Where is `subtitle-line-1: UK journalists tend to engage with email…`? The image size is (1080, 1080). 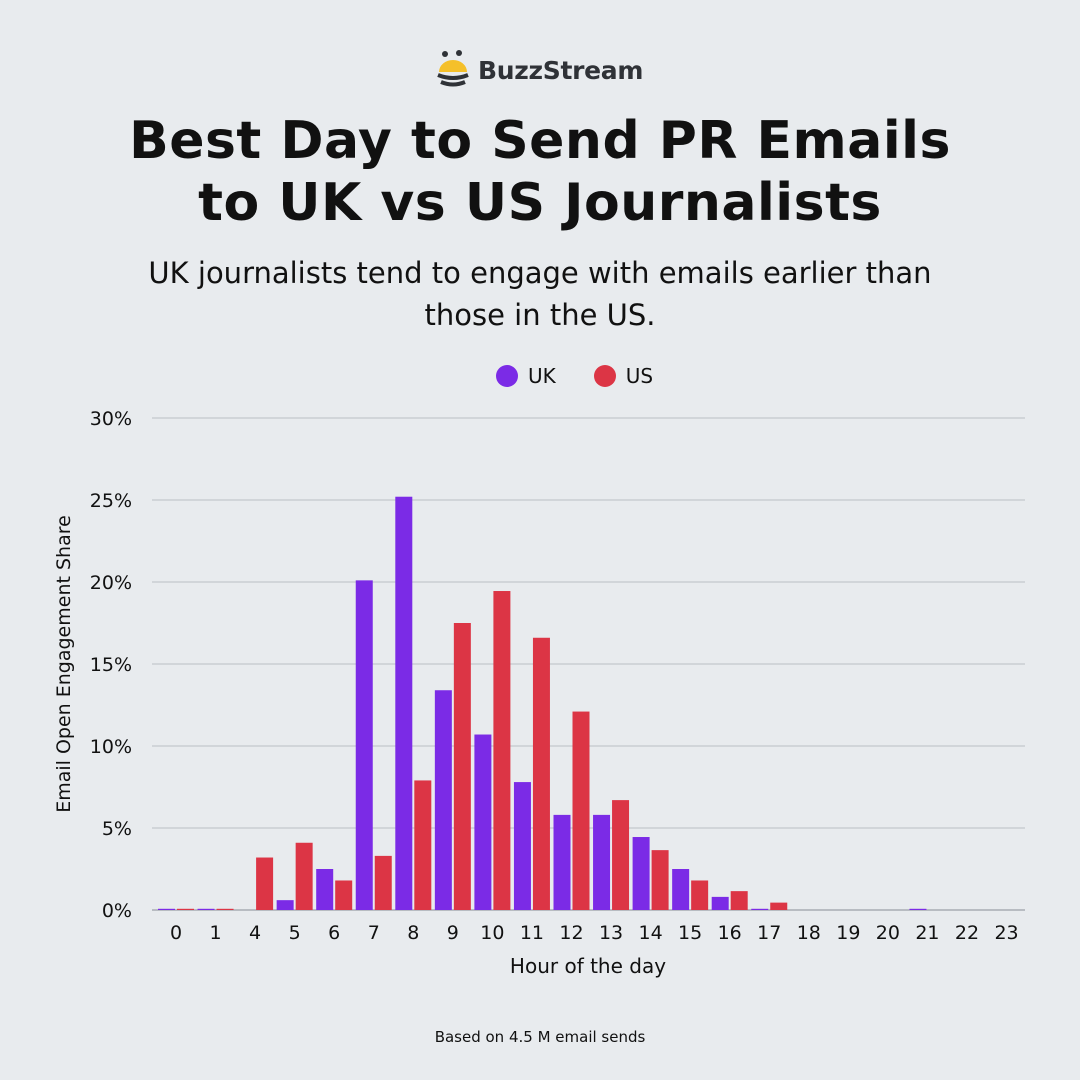 subtitle-line-1: UK journalists tend to engage with email… is located at coordinates (540, 273).